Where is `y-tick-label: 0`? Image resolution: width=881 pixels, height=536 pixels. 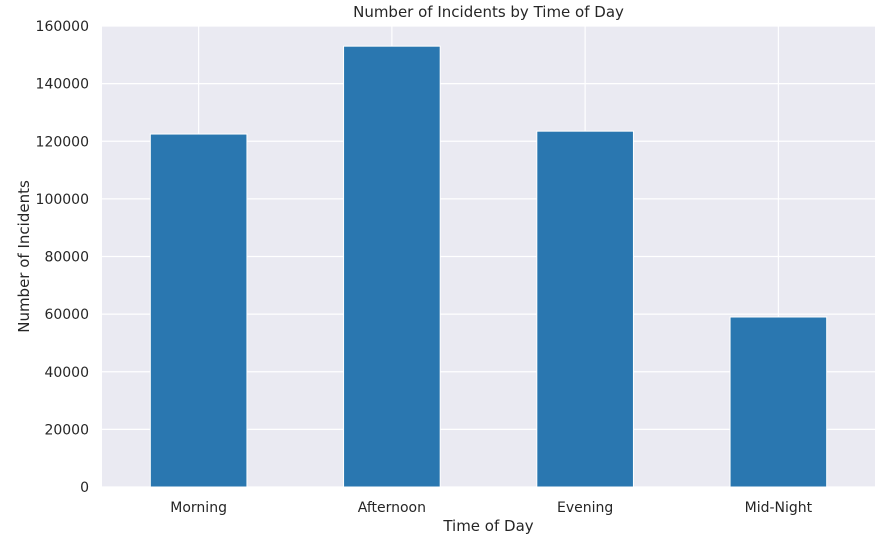
y-tick-label: 0 is located at coordinates (84, 488).